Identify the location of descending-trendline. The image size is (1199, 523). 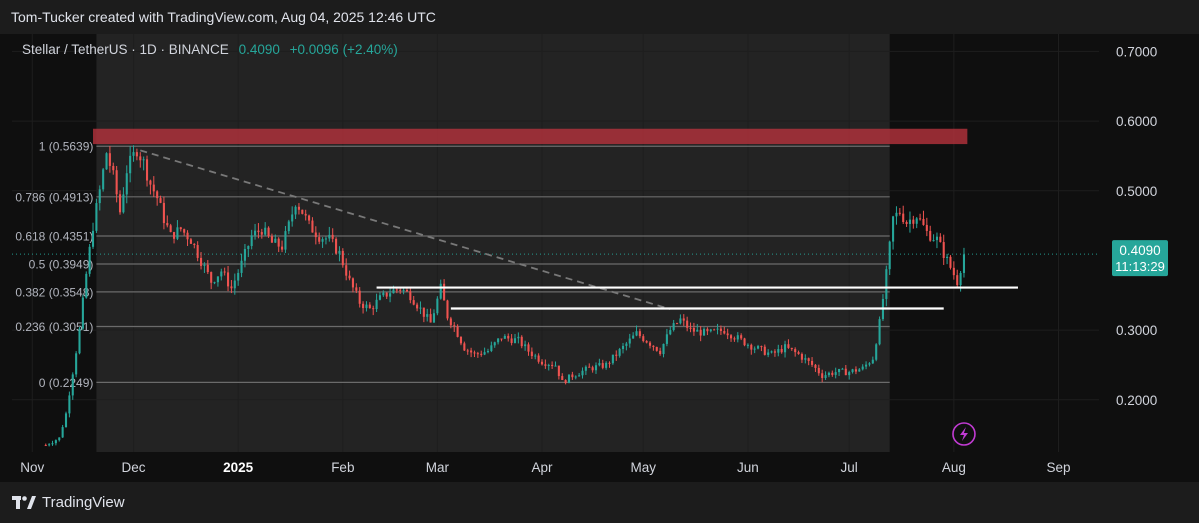
(405, 230).